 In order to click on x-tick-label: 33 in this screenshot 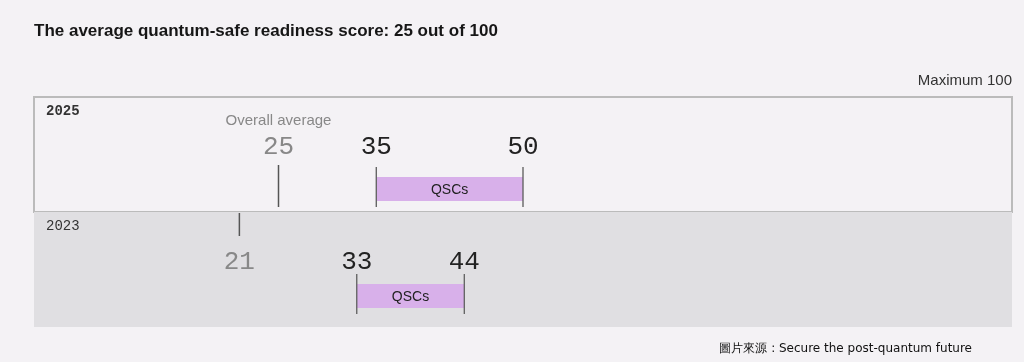, I will do `click(357, 262)`.